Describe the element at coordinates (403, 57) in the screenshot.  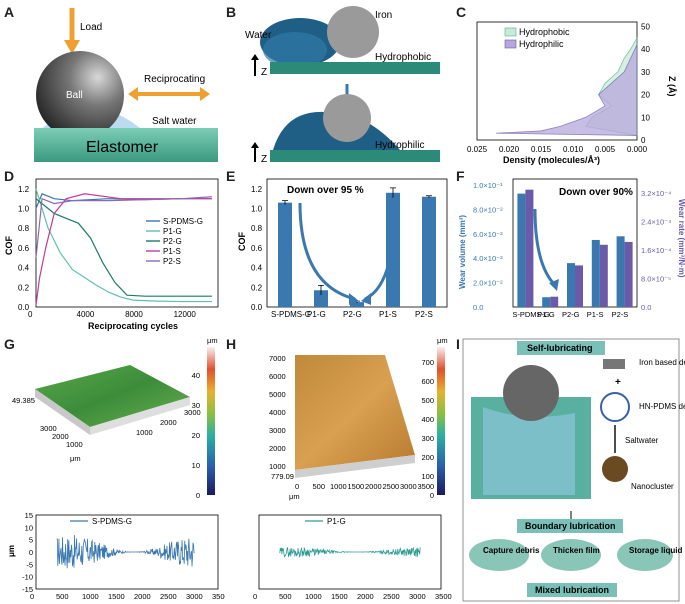
I see `hydrophobic-label: Hydrophobic` at that location.